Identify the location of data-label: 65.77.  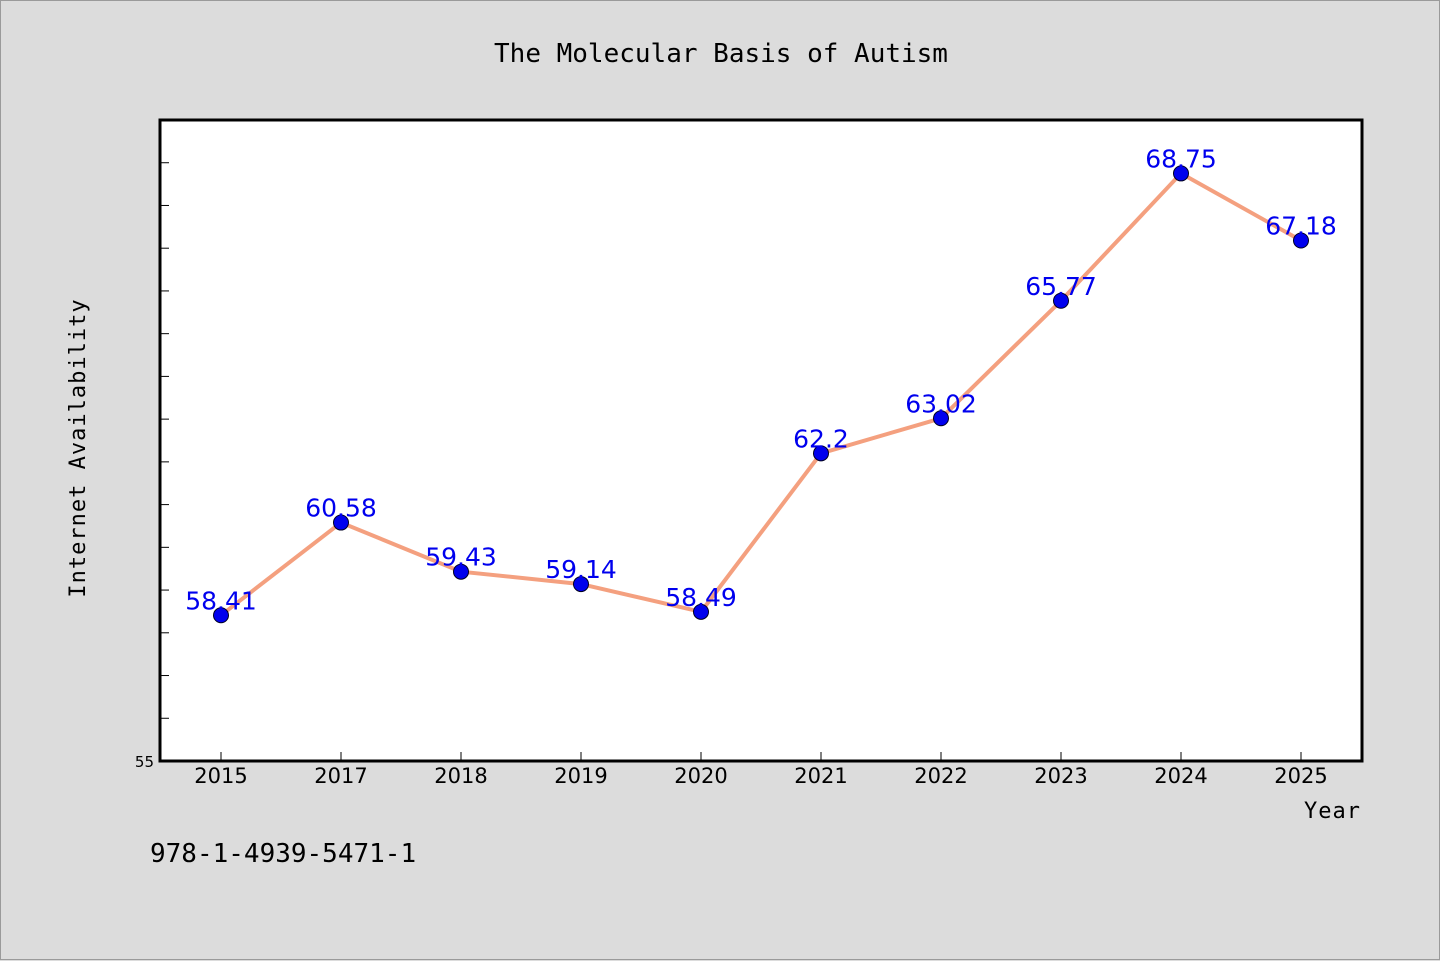
(1061, 286).